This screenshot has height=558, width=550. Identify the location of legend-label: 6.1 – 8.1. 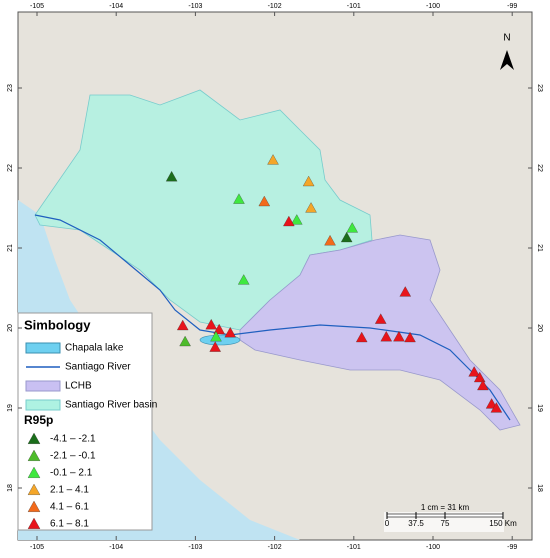
(69, 524).